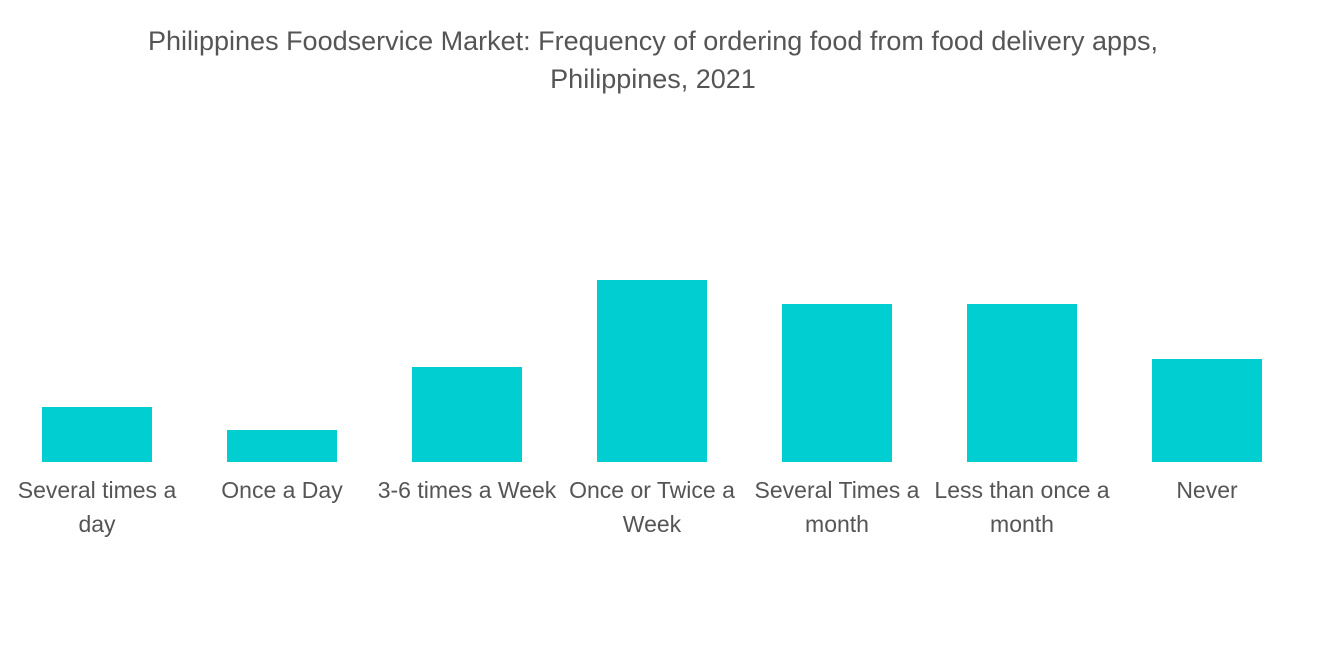 This screenshot has height=665, width=1320. What do you see at coordinates (653, 79) in the screenshot?
I see `title-line: Philippines, 2021` at bounding box center [653, 79].